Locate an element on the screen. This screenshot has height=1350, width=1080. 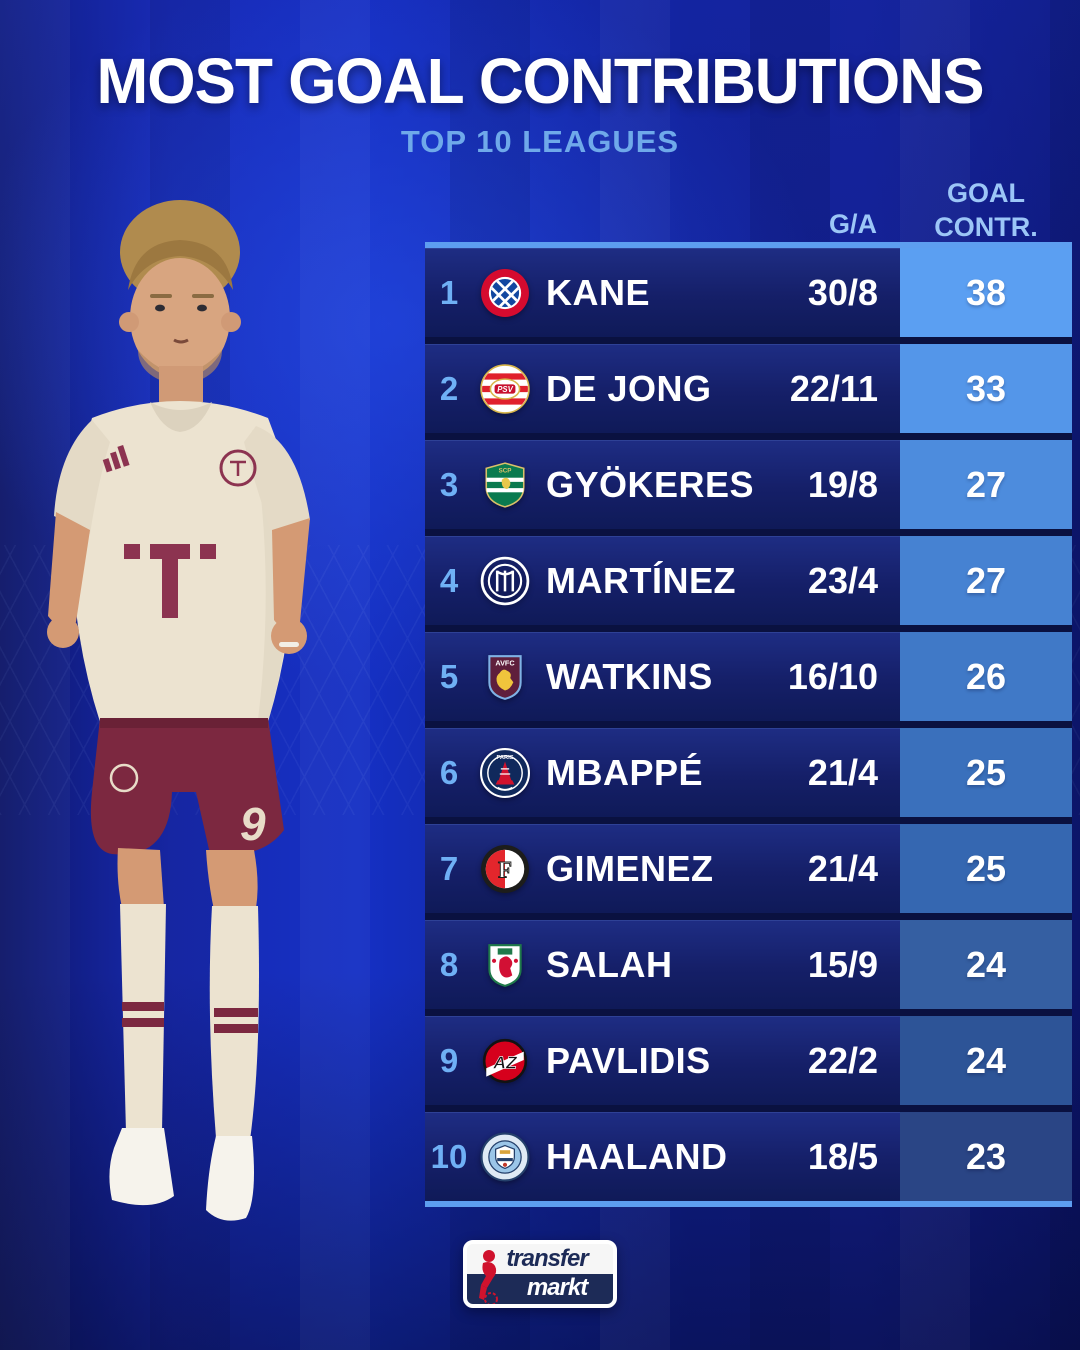
shorts is located at coordinates (187, 786).